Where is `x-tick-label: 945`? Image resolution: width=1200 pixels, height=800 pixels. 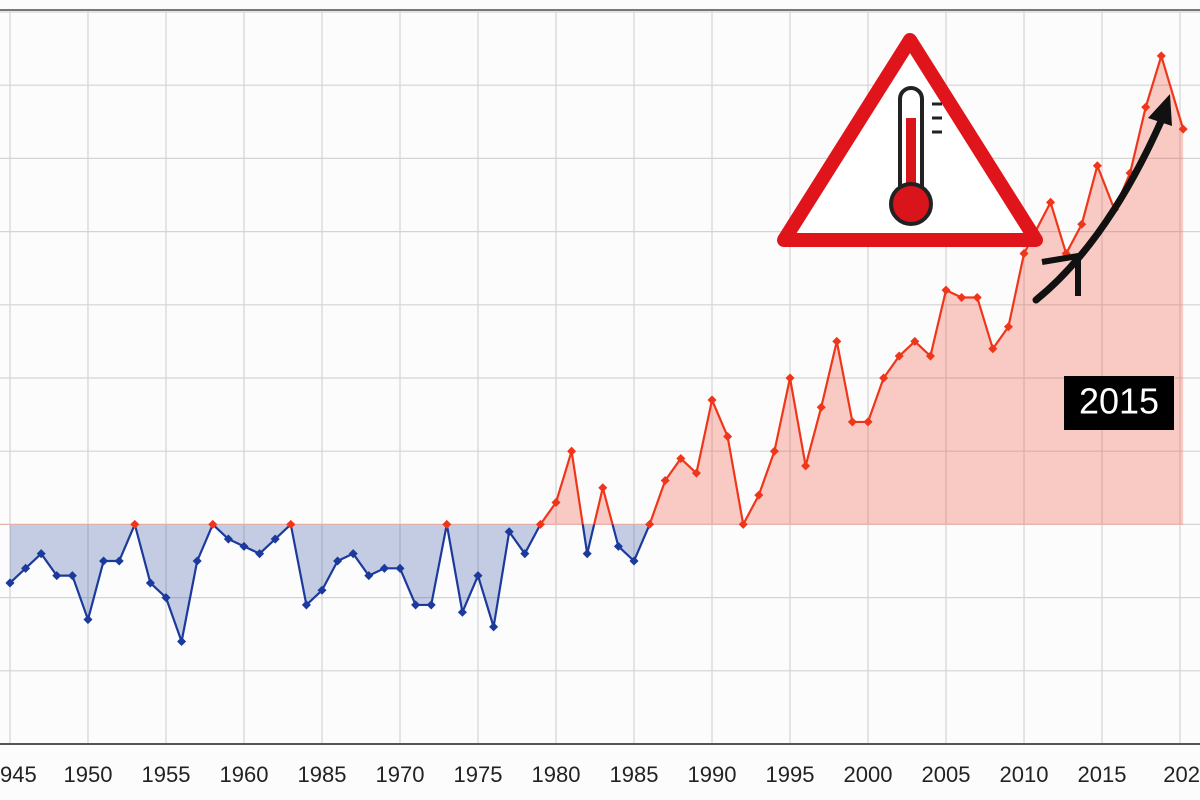 x-tick-label: 945 is located at coordinates (18, 774).